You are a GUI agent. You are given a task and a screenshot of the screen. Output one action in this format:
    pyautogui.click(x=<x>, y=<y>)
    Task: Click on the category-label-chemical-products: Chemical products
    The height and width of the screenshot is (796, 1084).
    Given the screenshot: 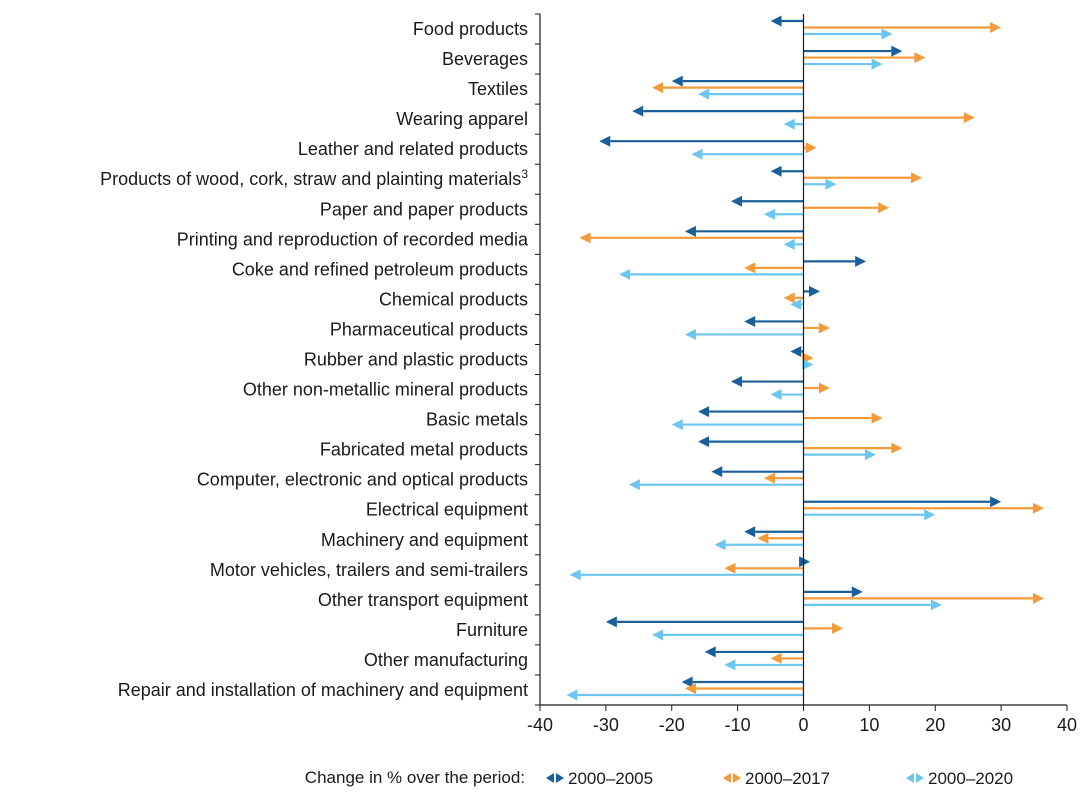 What is the action you would take?
    pyautogui.click(x=453, y=299)
    